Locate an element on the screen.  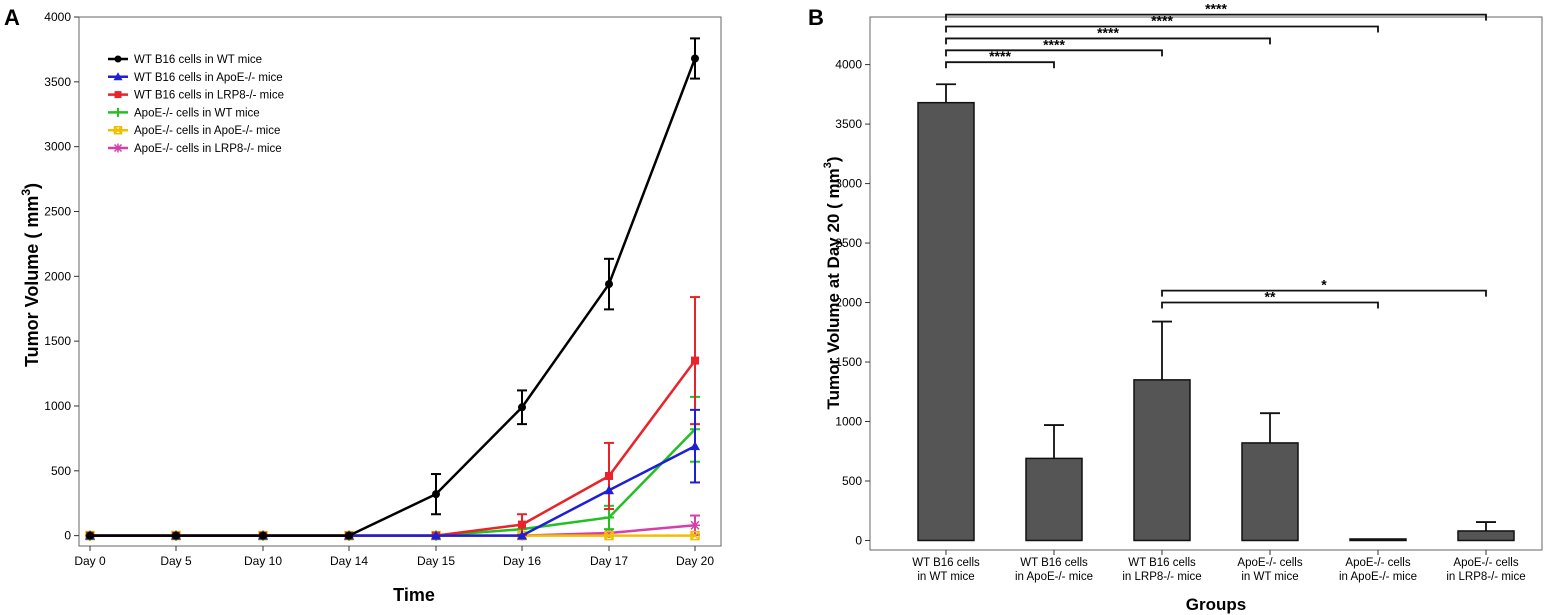
x-tick-label-b-line2: in WT mice is located at coordinates (1269, 577).